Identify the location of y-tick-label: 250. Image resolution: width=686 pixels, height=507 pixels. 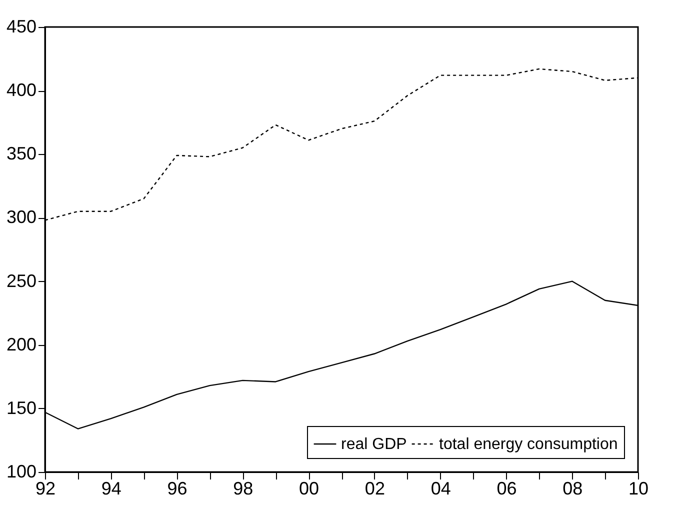
(21, 280).